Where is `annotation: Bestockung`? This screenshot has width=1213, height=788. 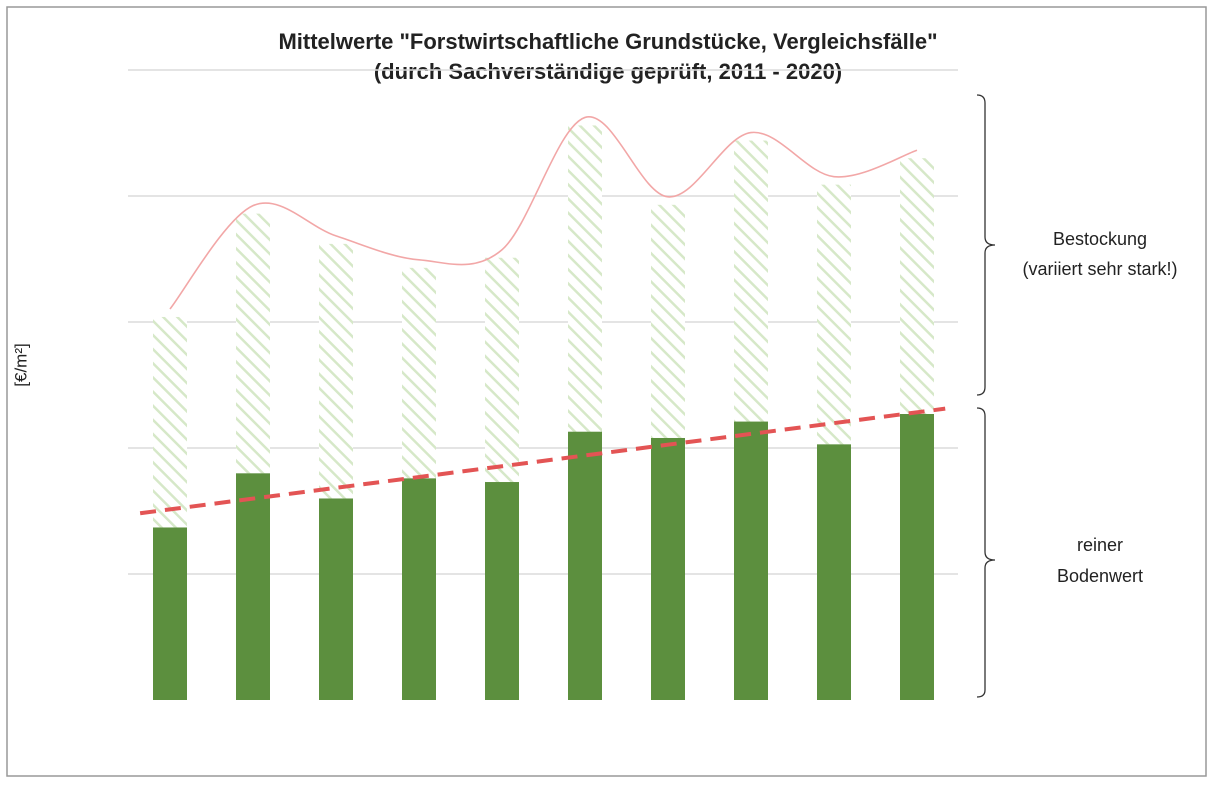 annotation: Bestockung is located at coordinates (1100, 239).